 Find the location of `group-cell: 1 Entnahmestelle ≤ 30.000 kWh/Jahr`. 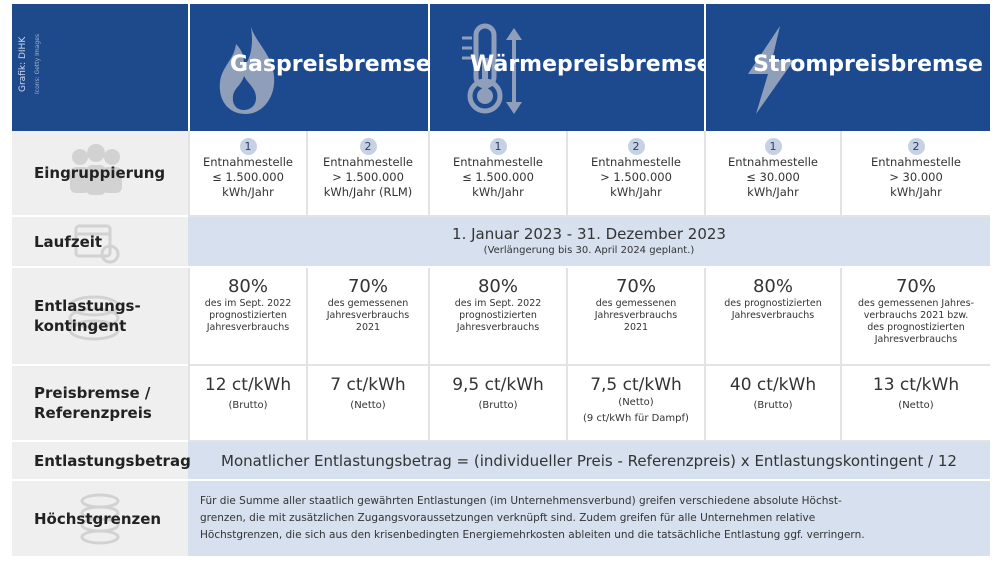

group-cell: 1 Entnahmestelle ≤ 30.000 kWh/Jahr is located at coordinates (772, 174).